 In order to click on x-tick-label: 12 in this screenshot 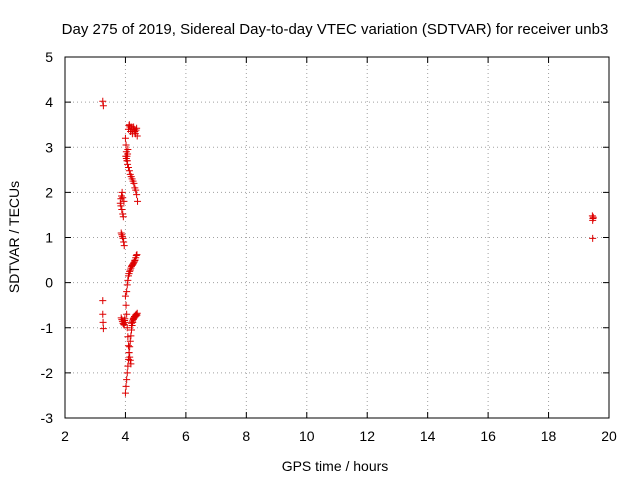, I will do `click(367, 436)`.